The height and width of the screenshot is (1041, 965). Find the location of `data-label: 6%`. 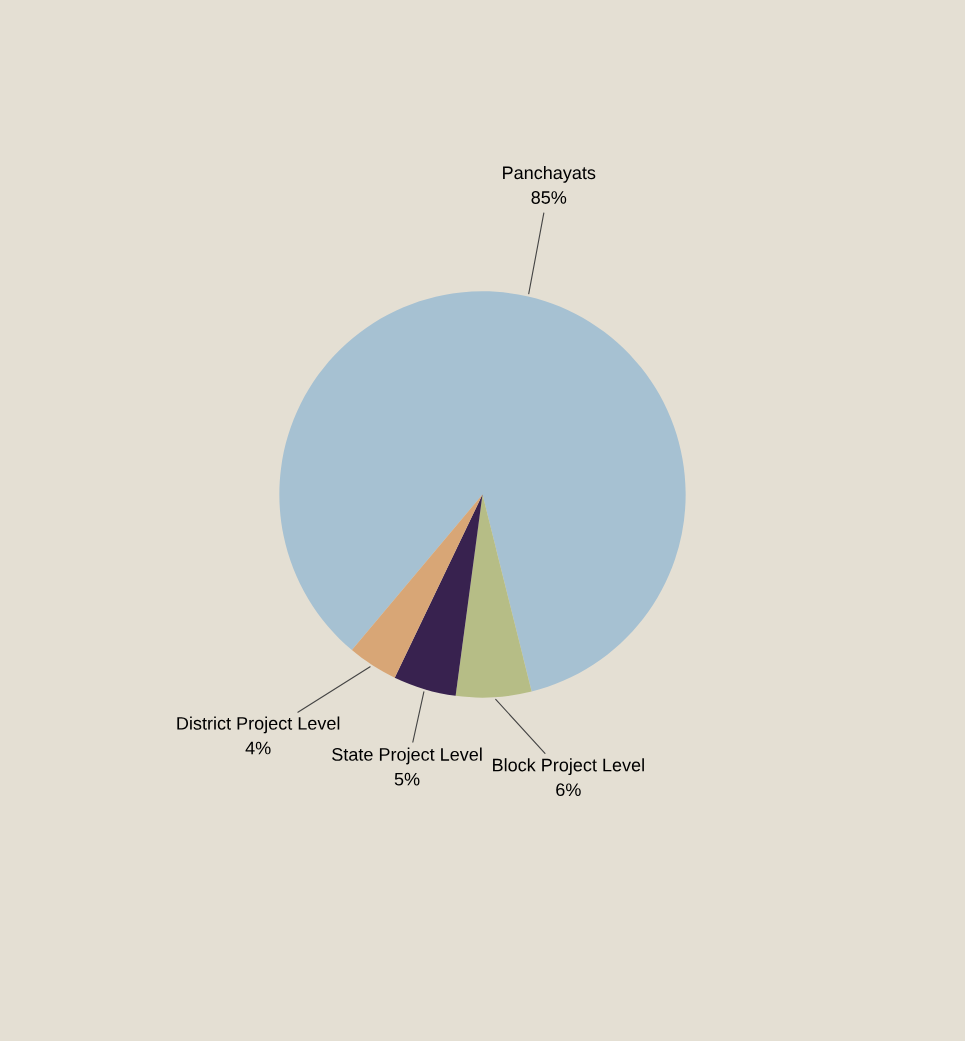

data-label: 6% is located at coordinates (568, 790).